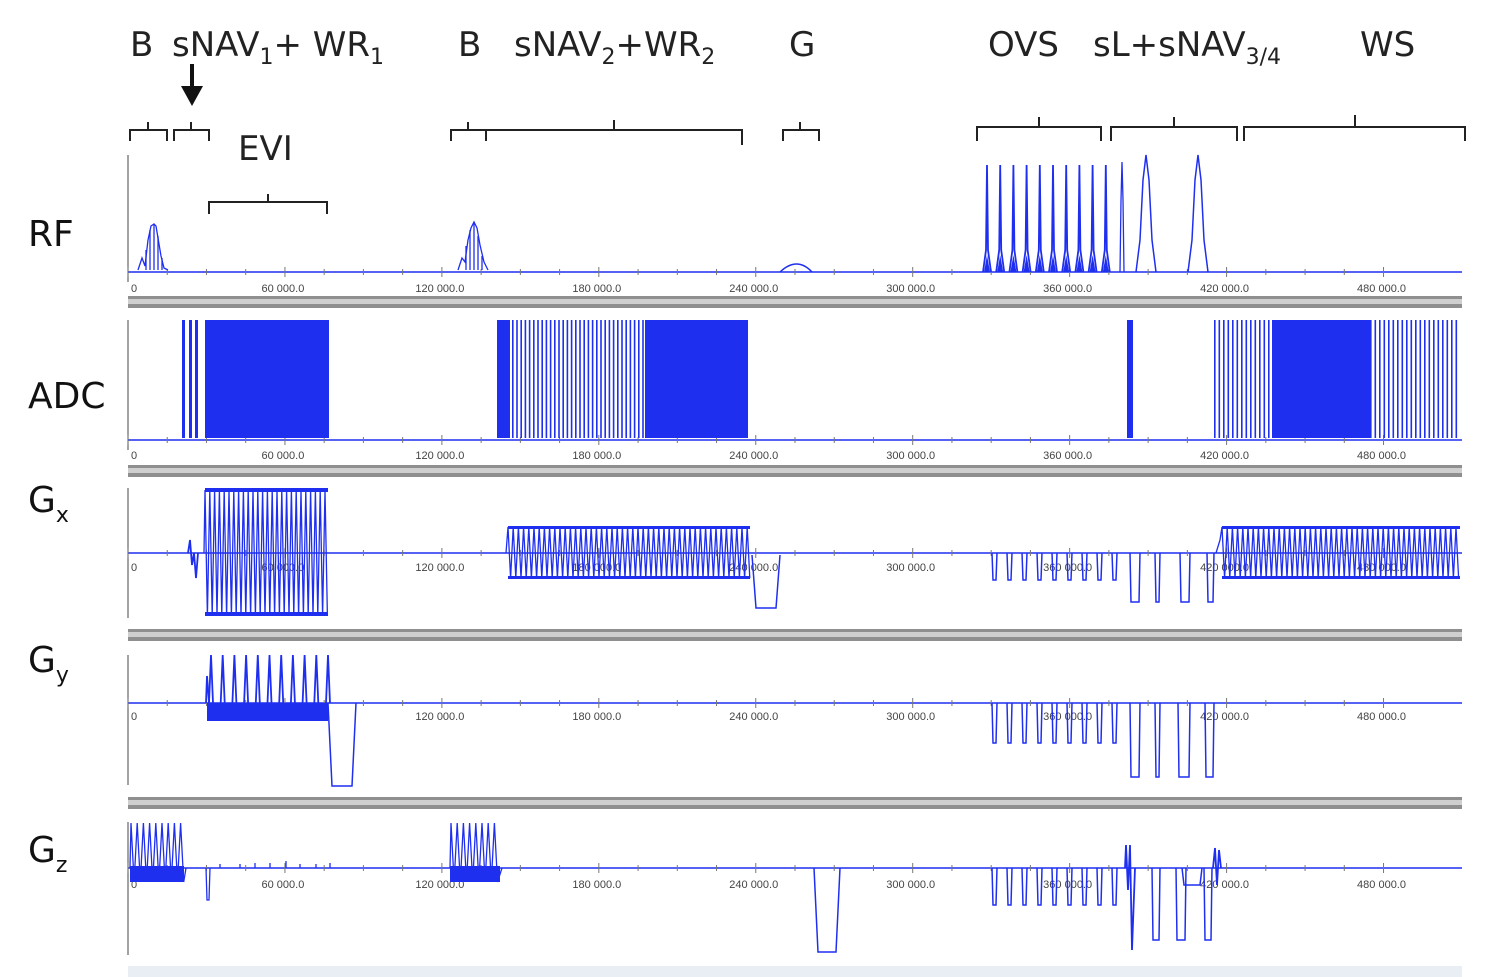 This screenshot has height=977, width=1497. What do you see at coordinates (1224, 717) in the screenshot?
I see `gy-tick-label: 420 000.0` at bounding box center [1224, 717].